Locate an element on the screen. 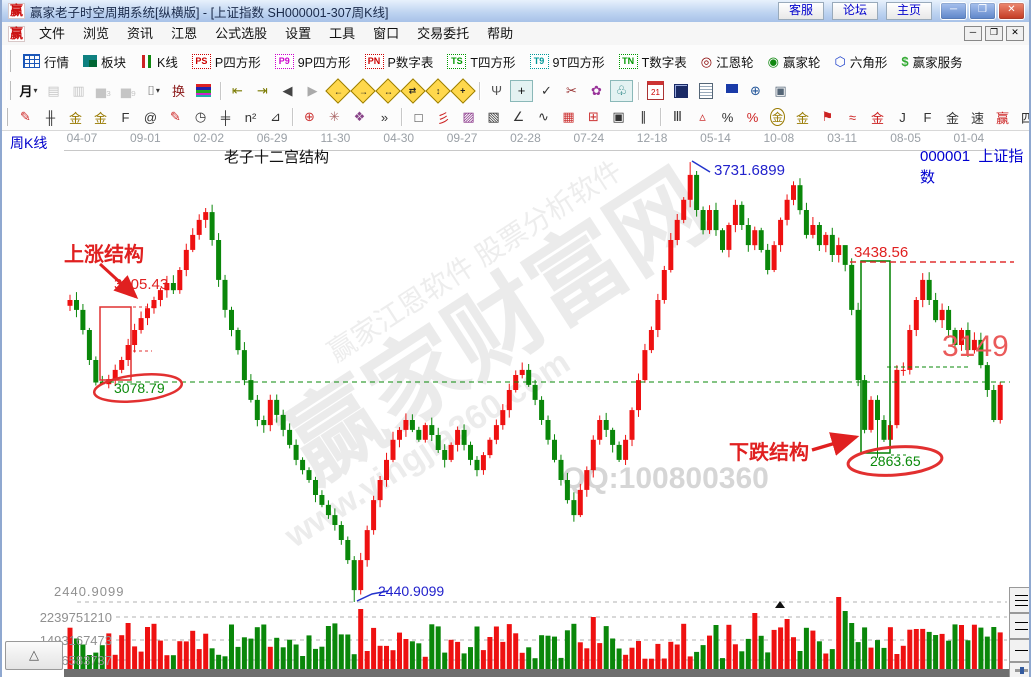 Image resolution: width=1031 pixels, height=677 pixels. volume-slider-button is located at coordinates (1019, 669).